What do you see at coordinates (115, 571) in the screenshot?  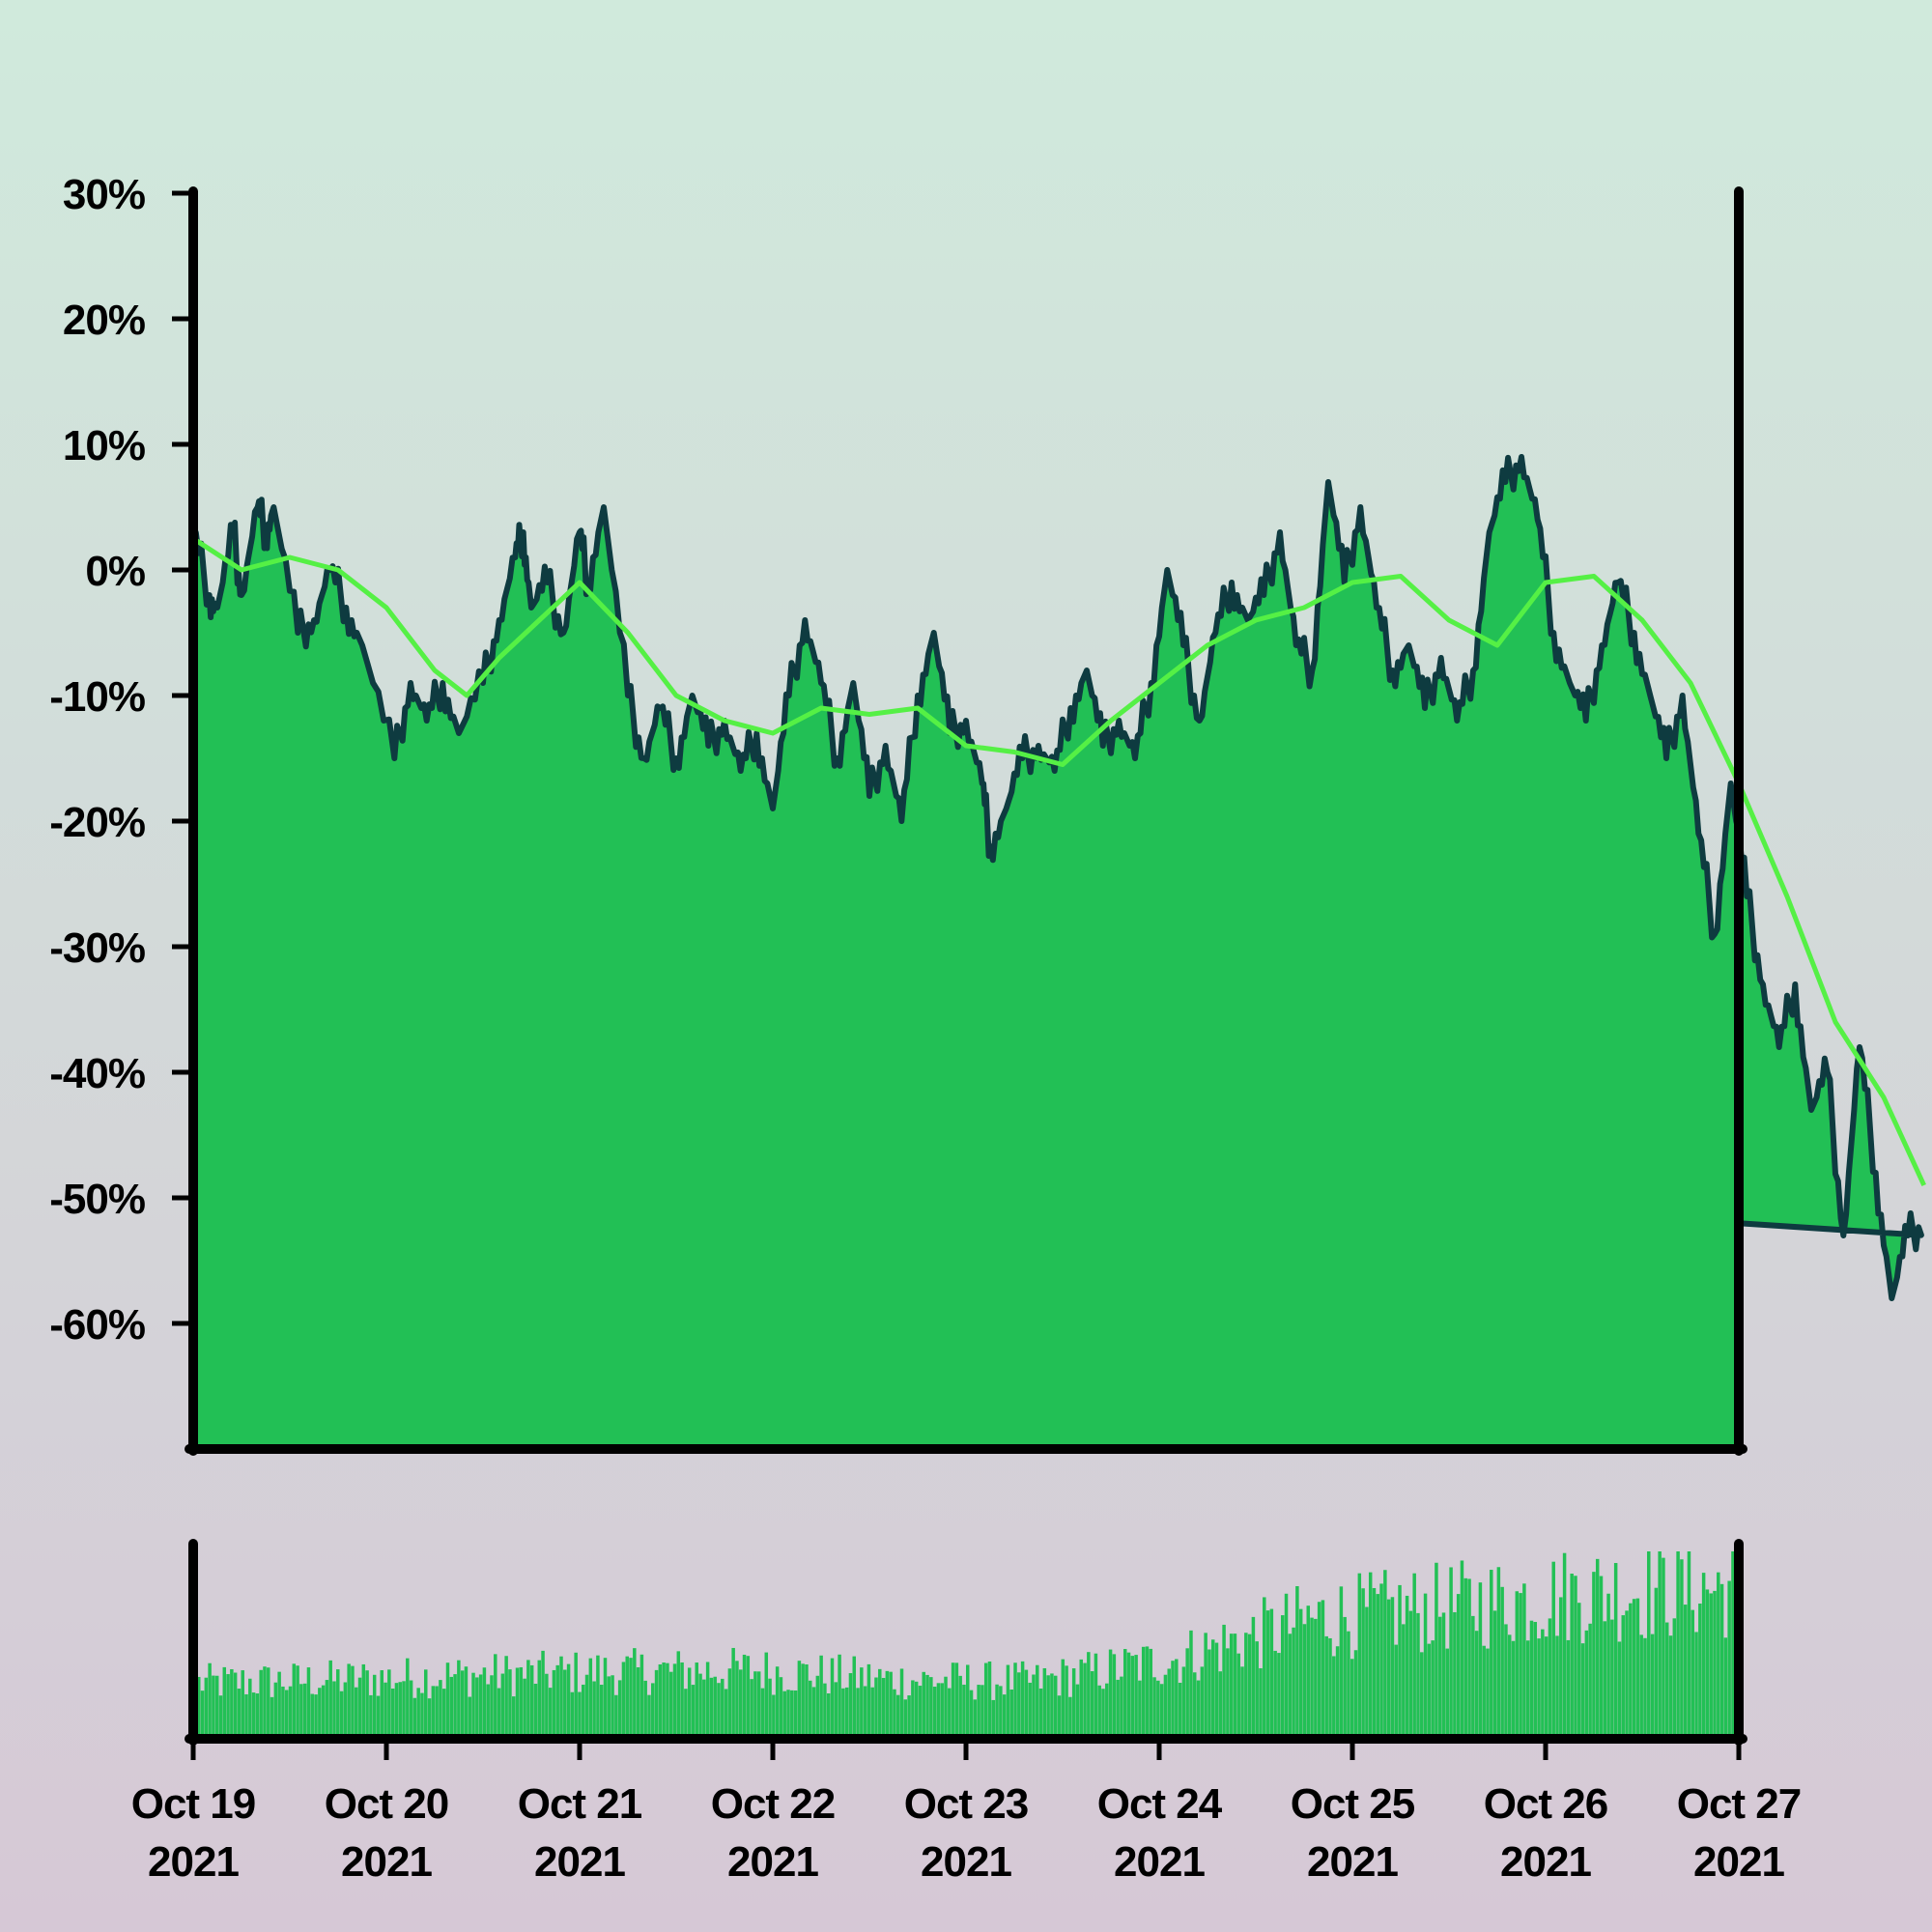 I see `y-tick-label: 0%` at bounding box center [115, 571].